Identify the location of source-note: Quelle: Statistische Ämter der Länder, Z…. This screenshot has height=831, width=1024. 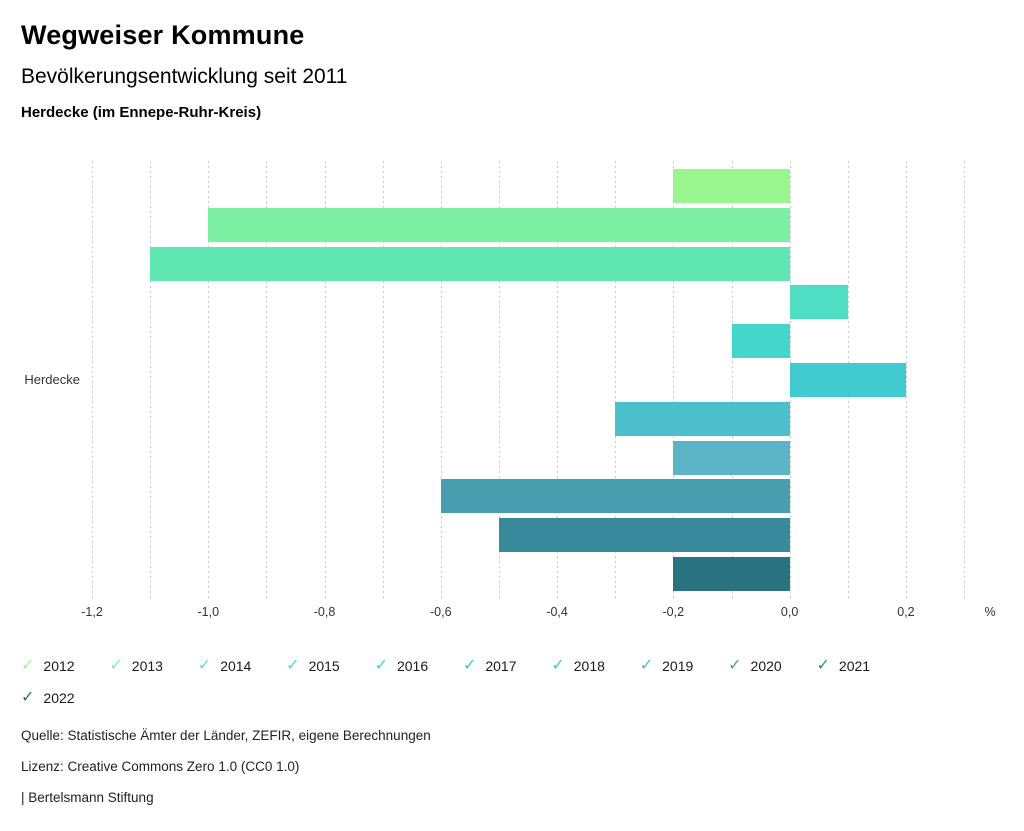
(226, 735).